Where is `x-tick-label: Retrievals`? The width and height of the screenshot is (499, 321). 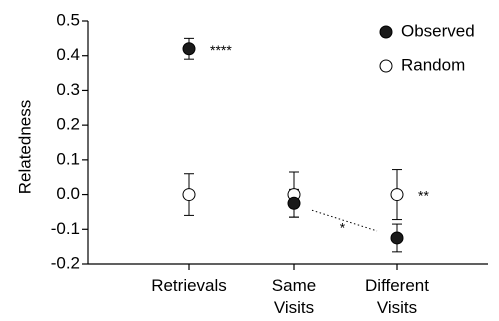
x-tick-label: Retrievals is located at coordinates (189, 285).